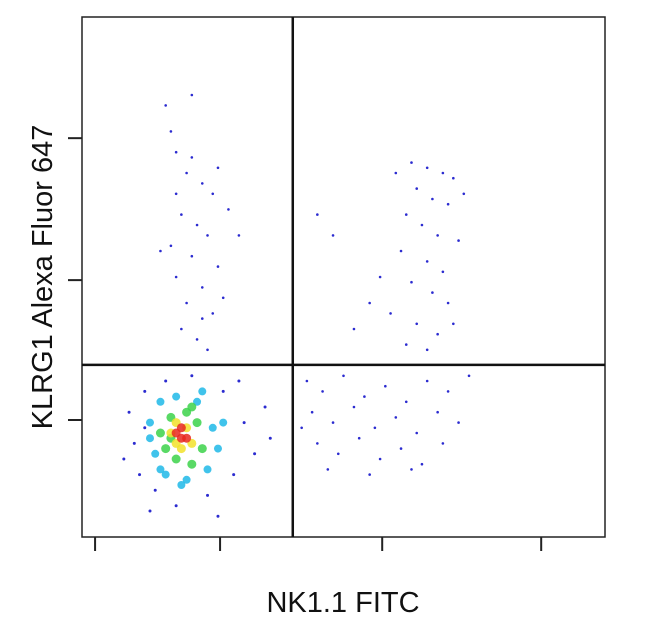 This screenshot has height=640, width=650. I want to click on x-axis-label: NK1.1 FITC, so click(342, 603).